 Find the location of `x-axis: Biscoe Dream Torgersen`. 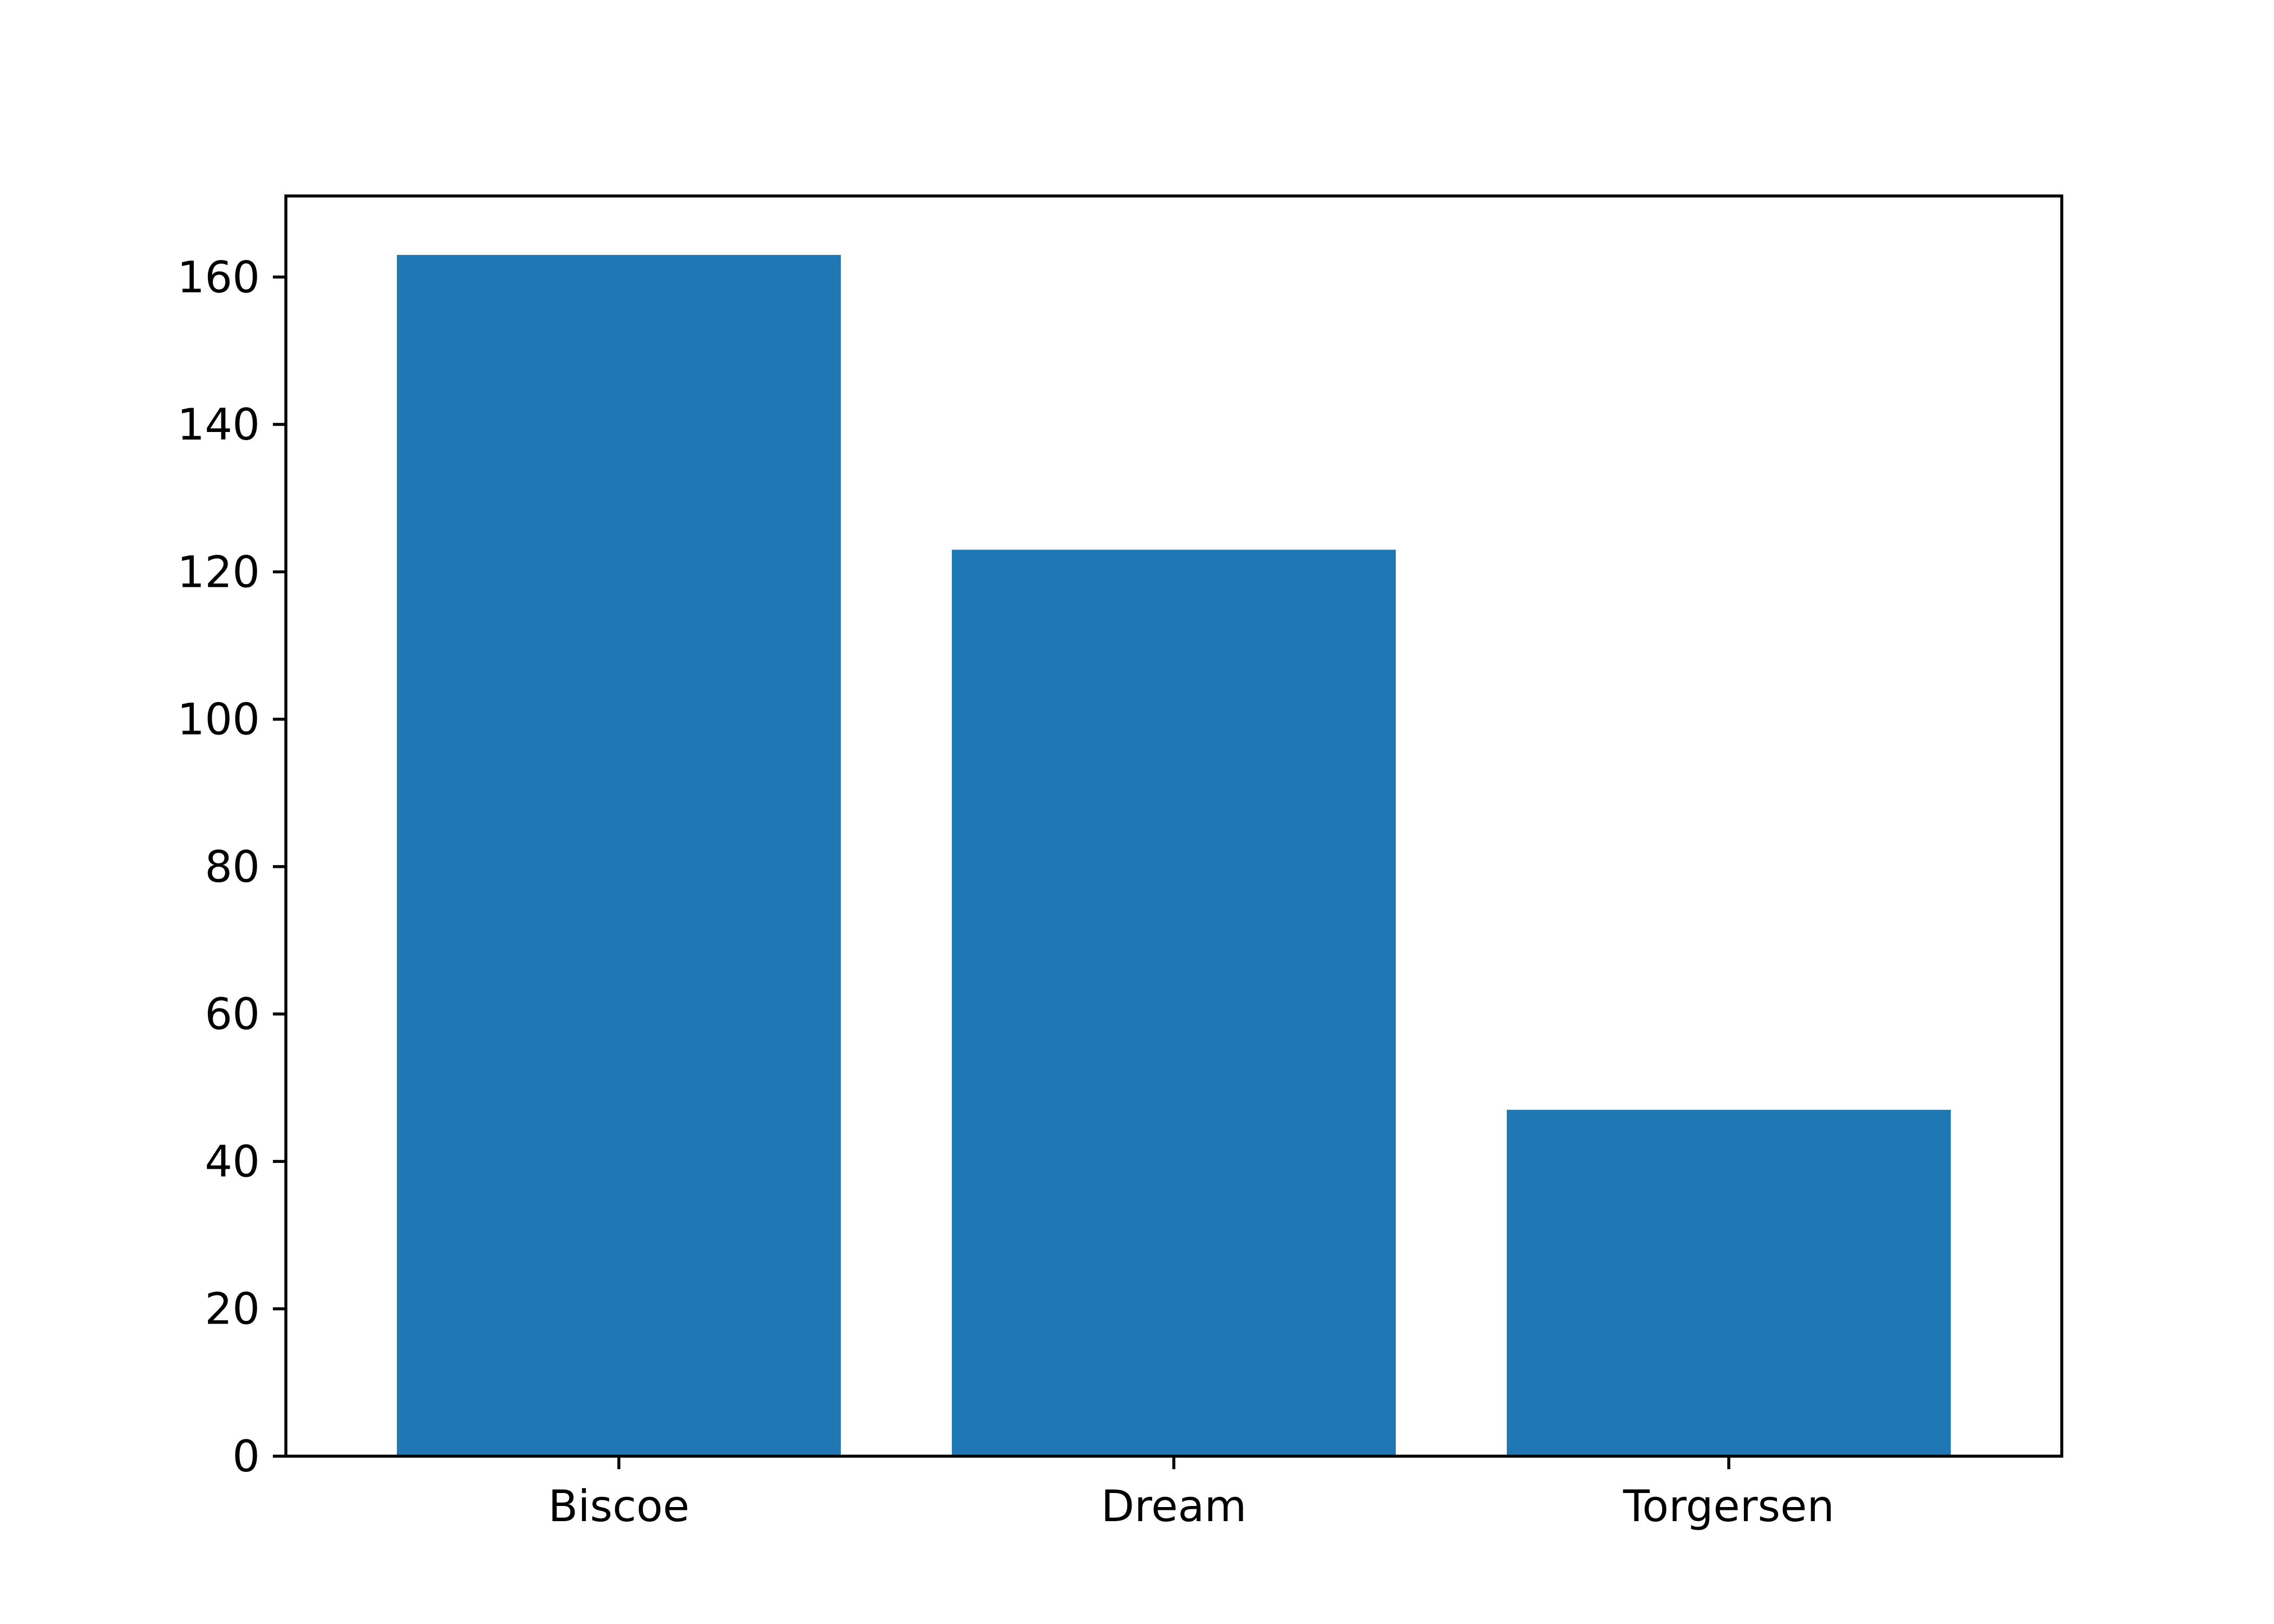

x-axis: Biscoe Dream Torgersen is located at coordinates (1191, 1493).